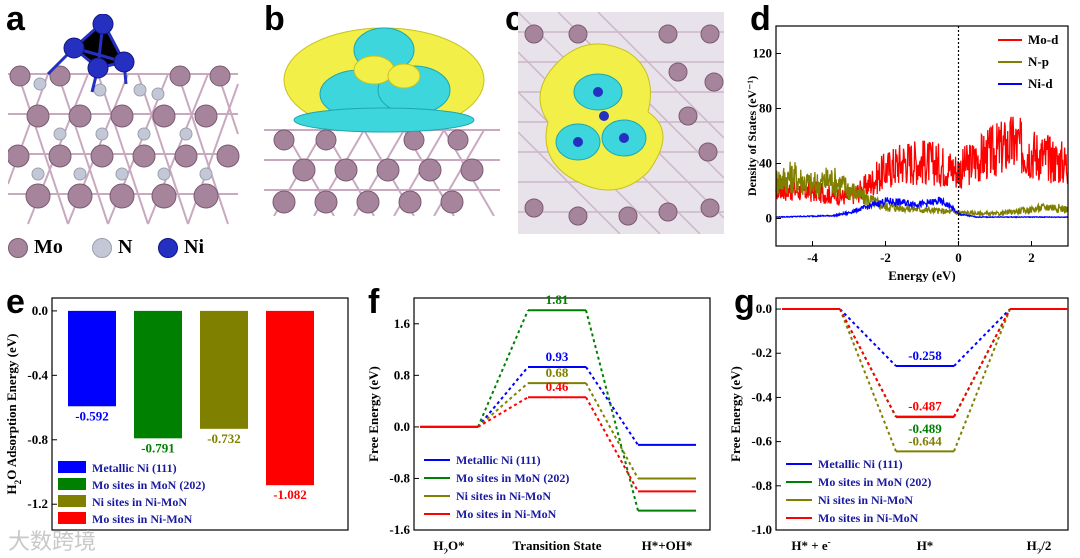 This screenshot has width=1080, height=558. Describe the element at coordinates (765, 163) in the screenshot. I see `dos-ytick-label: 40` at that location.